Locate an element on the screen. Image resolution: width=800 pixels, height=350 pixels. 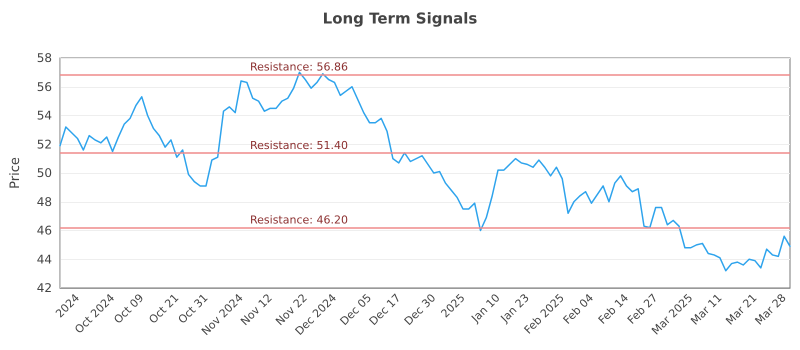
chart-title: Long Term Signals is located at coordinates (400, 19).